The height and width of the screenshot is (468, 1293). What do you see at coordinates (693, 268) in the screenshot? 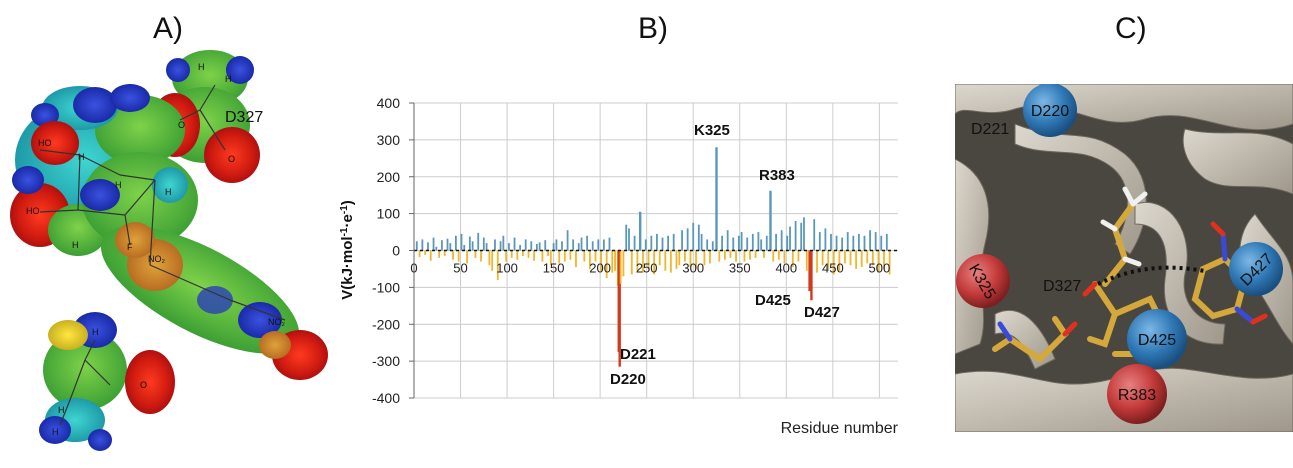
I see `x-tick-label: 300` at bounding box center [693, 268].